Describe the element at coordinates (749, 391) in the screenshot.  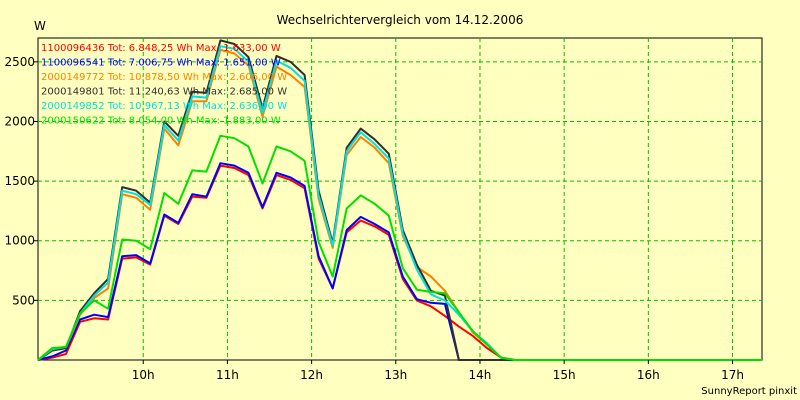
I see `footer-credit: SunnyReport pinxit` at that location.